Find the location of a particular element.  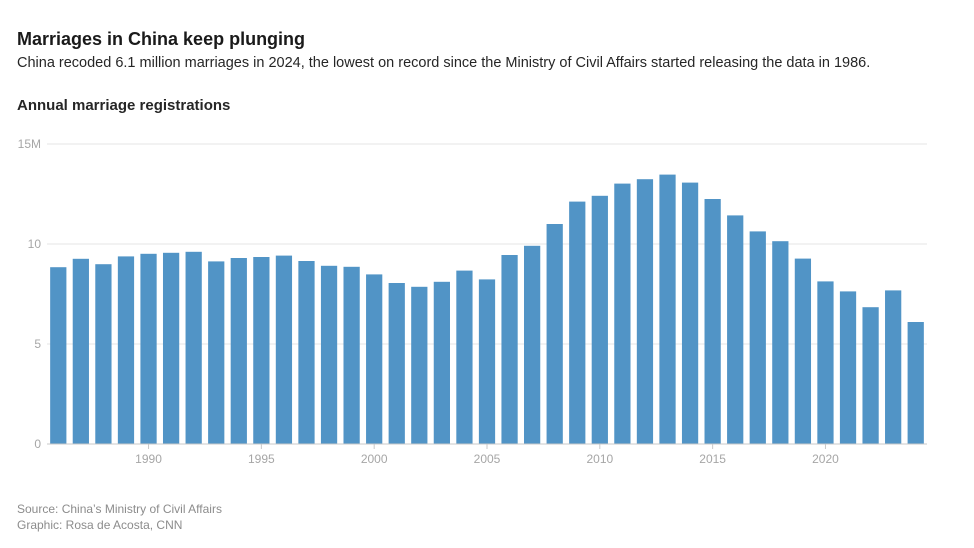

bar-2024 is located at coordinates (915, 383).